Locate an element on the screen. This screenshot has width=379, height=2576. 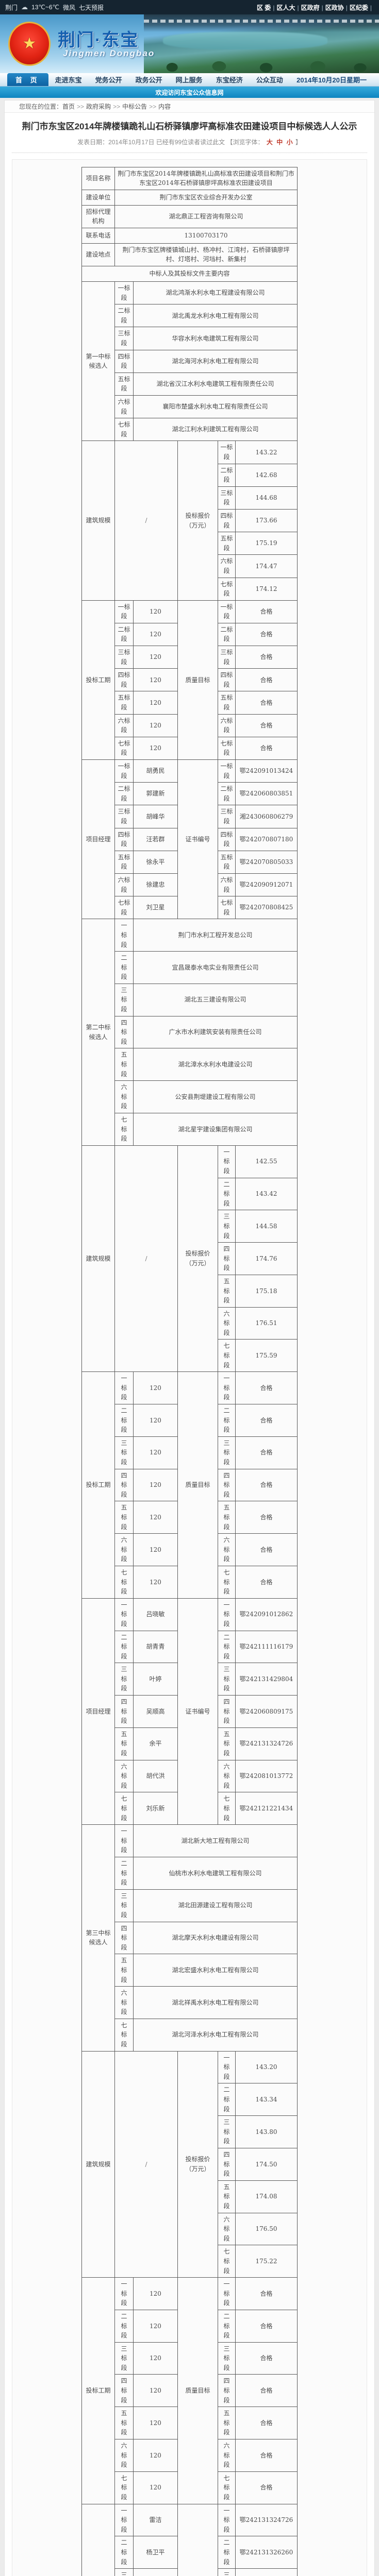
price-value: 143.20 is located at coordinates (266, 2067).